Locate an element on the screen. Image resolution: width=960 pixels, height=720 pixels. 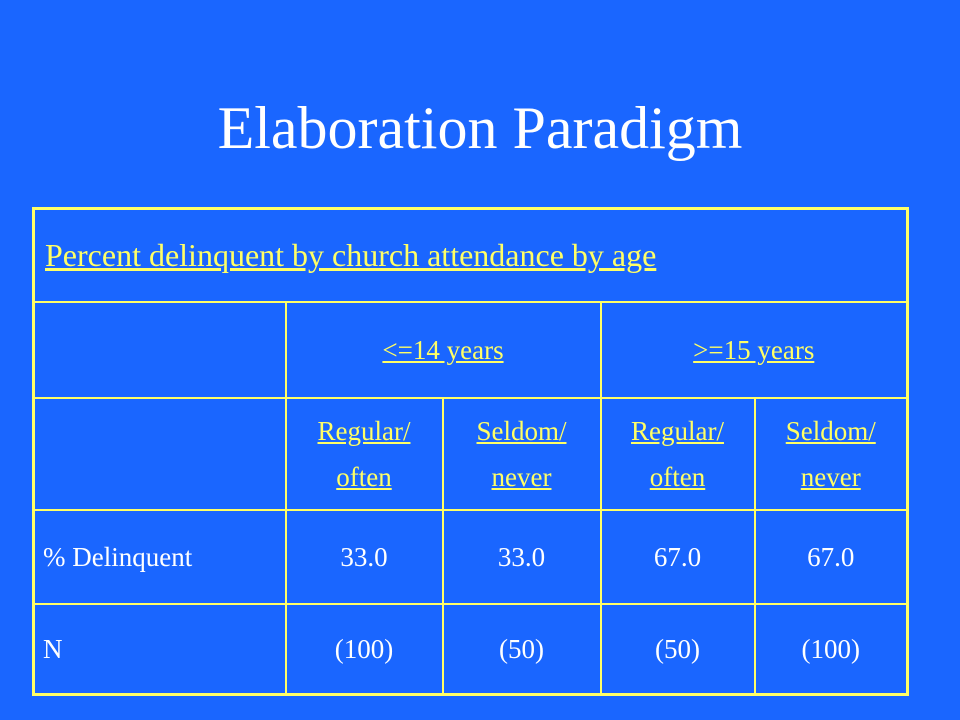
table-row: N (100) (50) (50) (100) is located at coordinates (470, 649).